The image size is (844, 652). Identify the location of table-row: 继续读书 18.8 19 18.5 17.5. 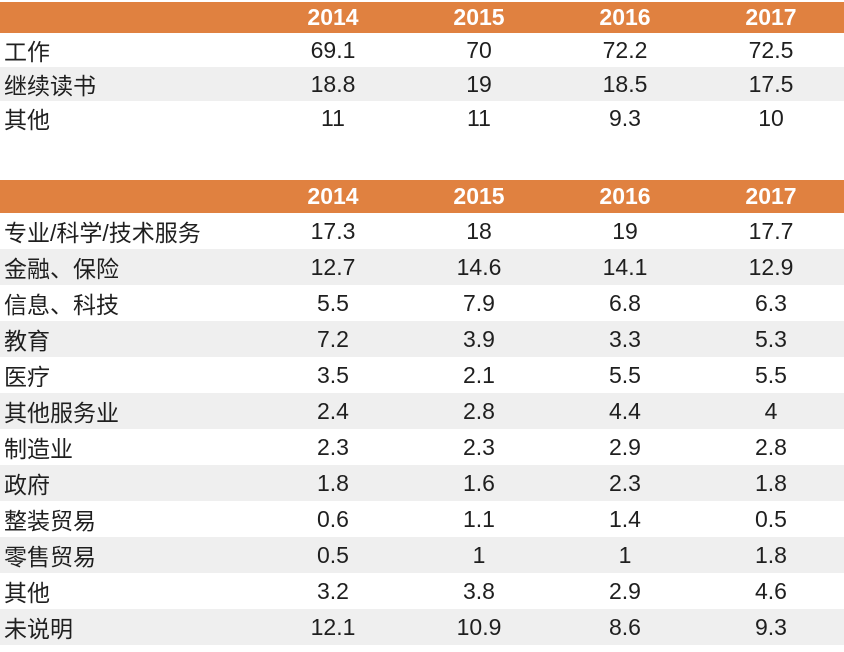
(422, 84).